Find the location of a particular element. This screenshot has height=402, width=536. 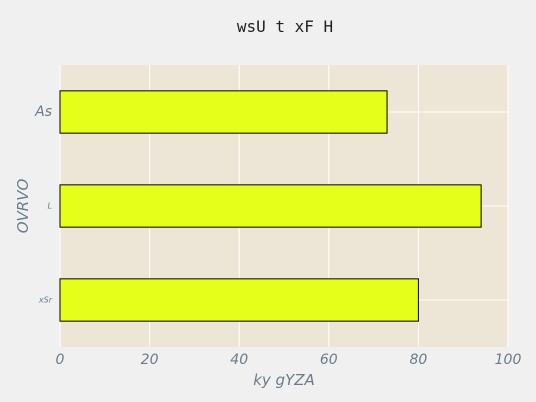

x-tick-label: 20 is located at coordinates (150, 360).